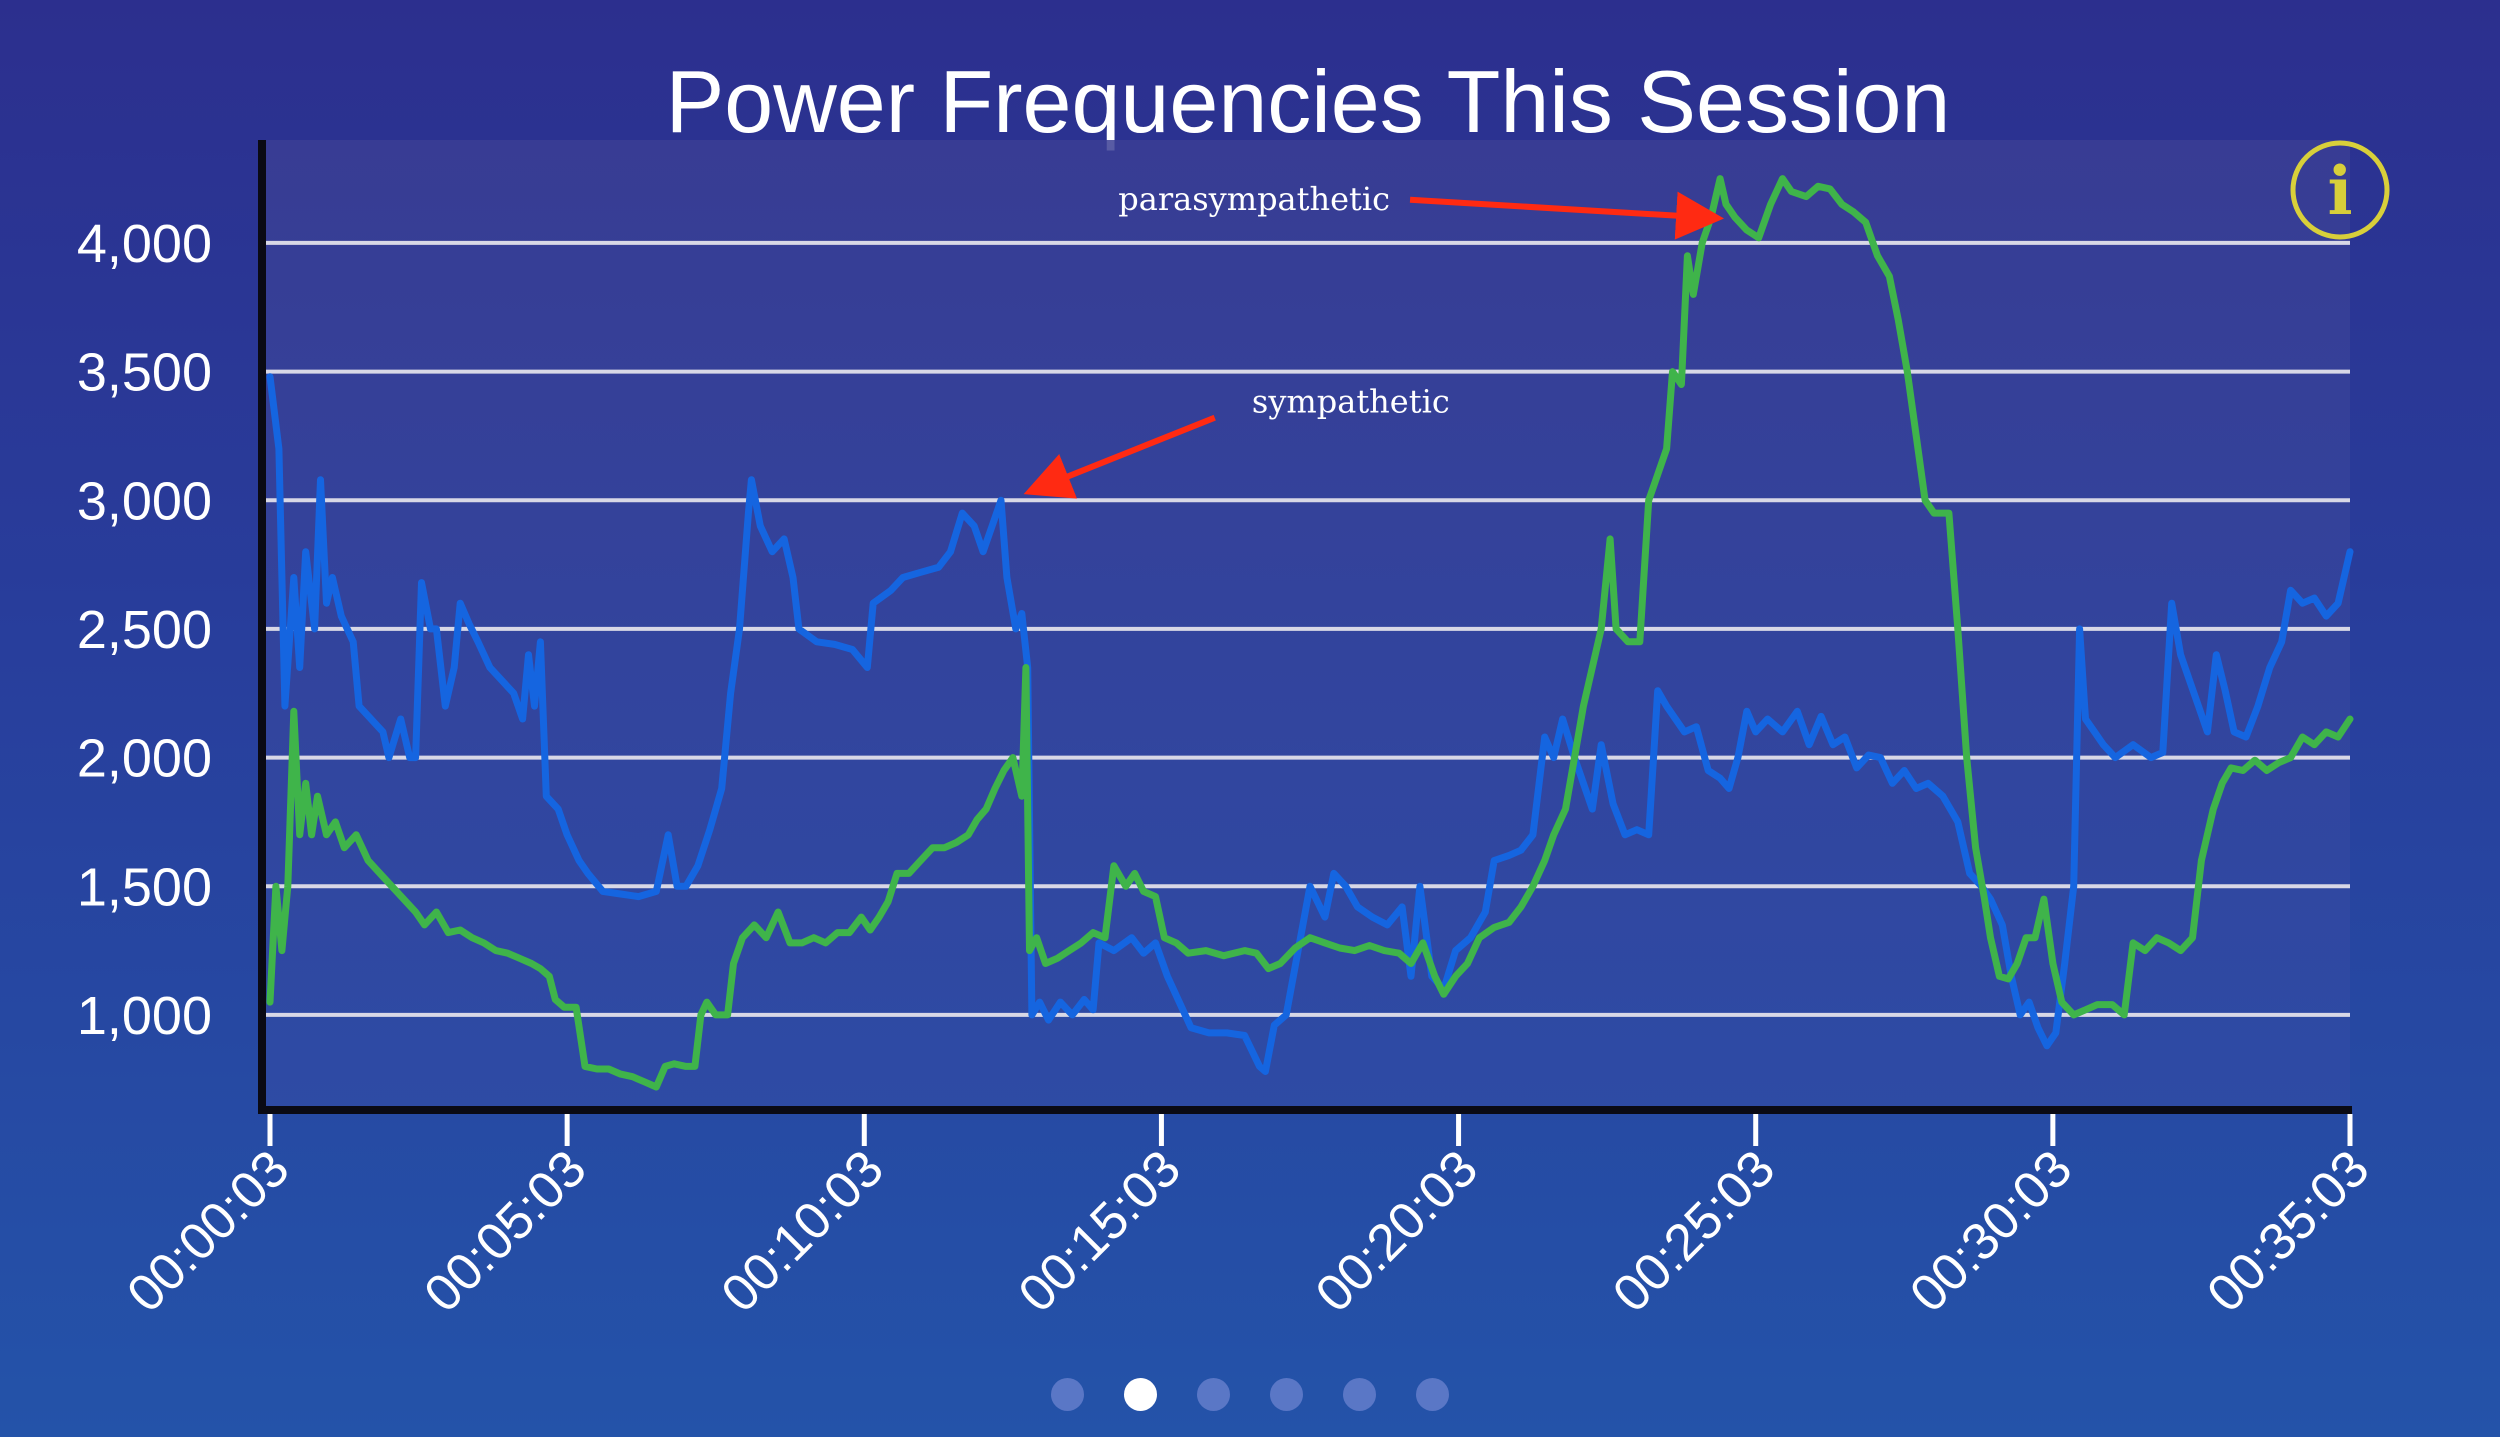 Image resolution: width=2500 pixels, height=1437 pixels. What do you see at coordinates (505, 1231) in the screenshot?
I see `x-tick-label: 00:05:03` at bounding box center [505, 1231].